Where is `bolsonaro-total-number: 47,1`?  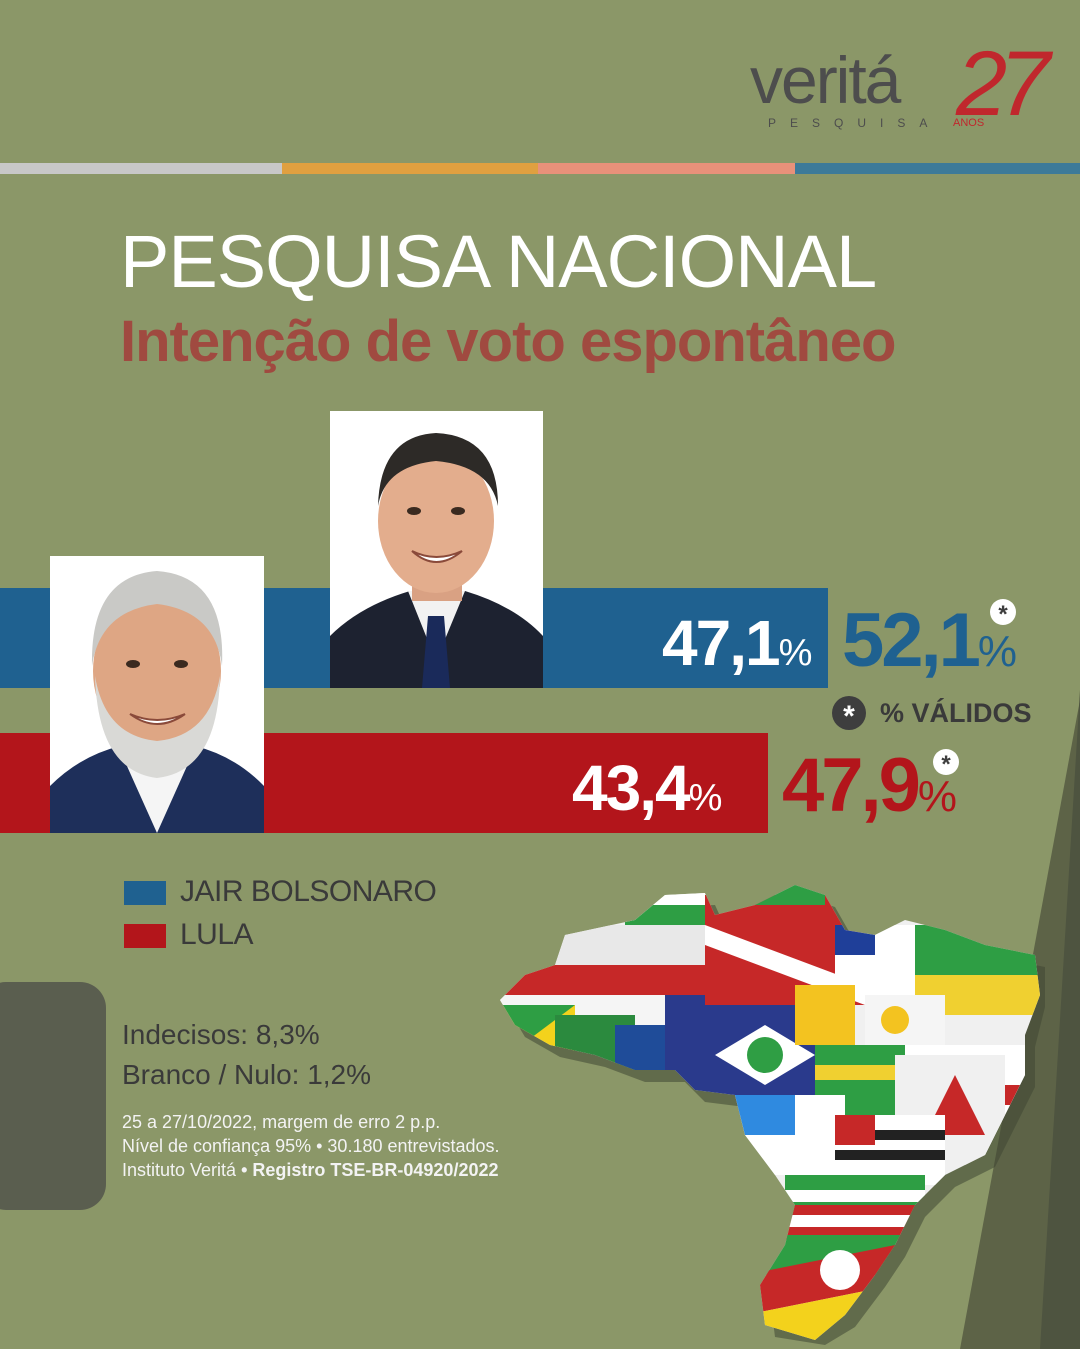 bolsonaro-total-number: 47,1 is located at coordinates (721, 643).